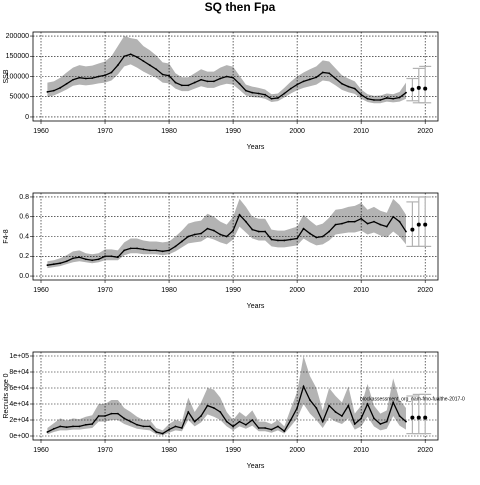 The width and height of the screenshot is (480, 485). I want to click on y-tick-label: 0, so click(27, 117).